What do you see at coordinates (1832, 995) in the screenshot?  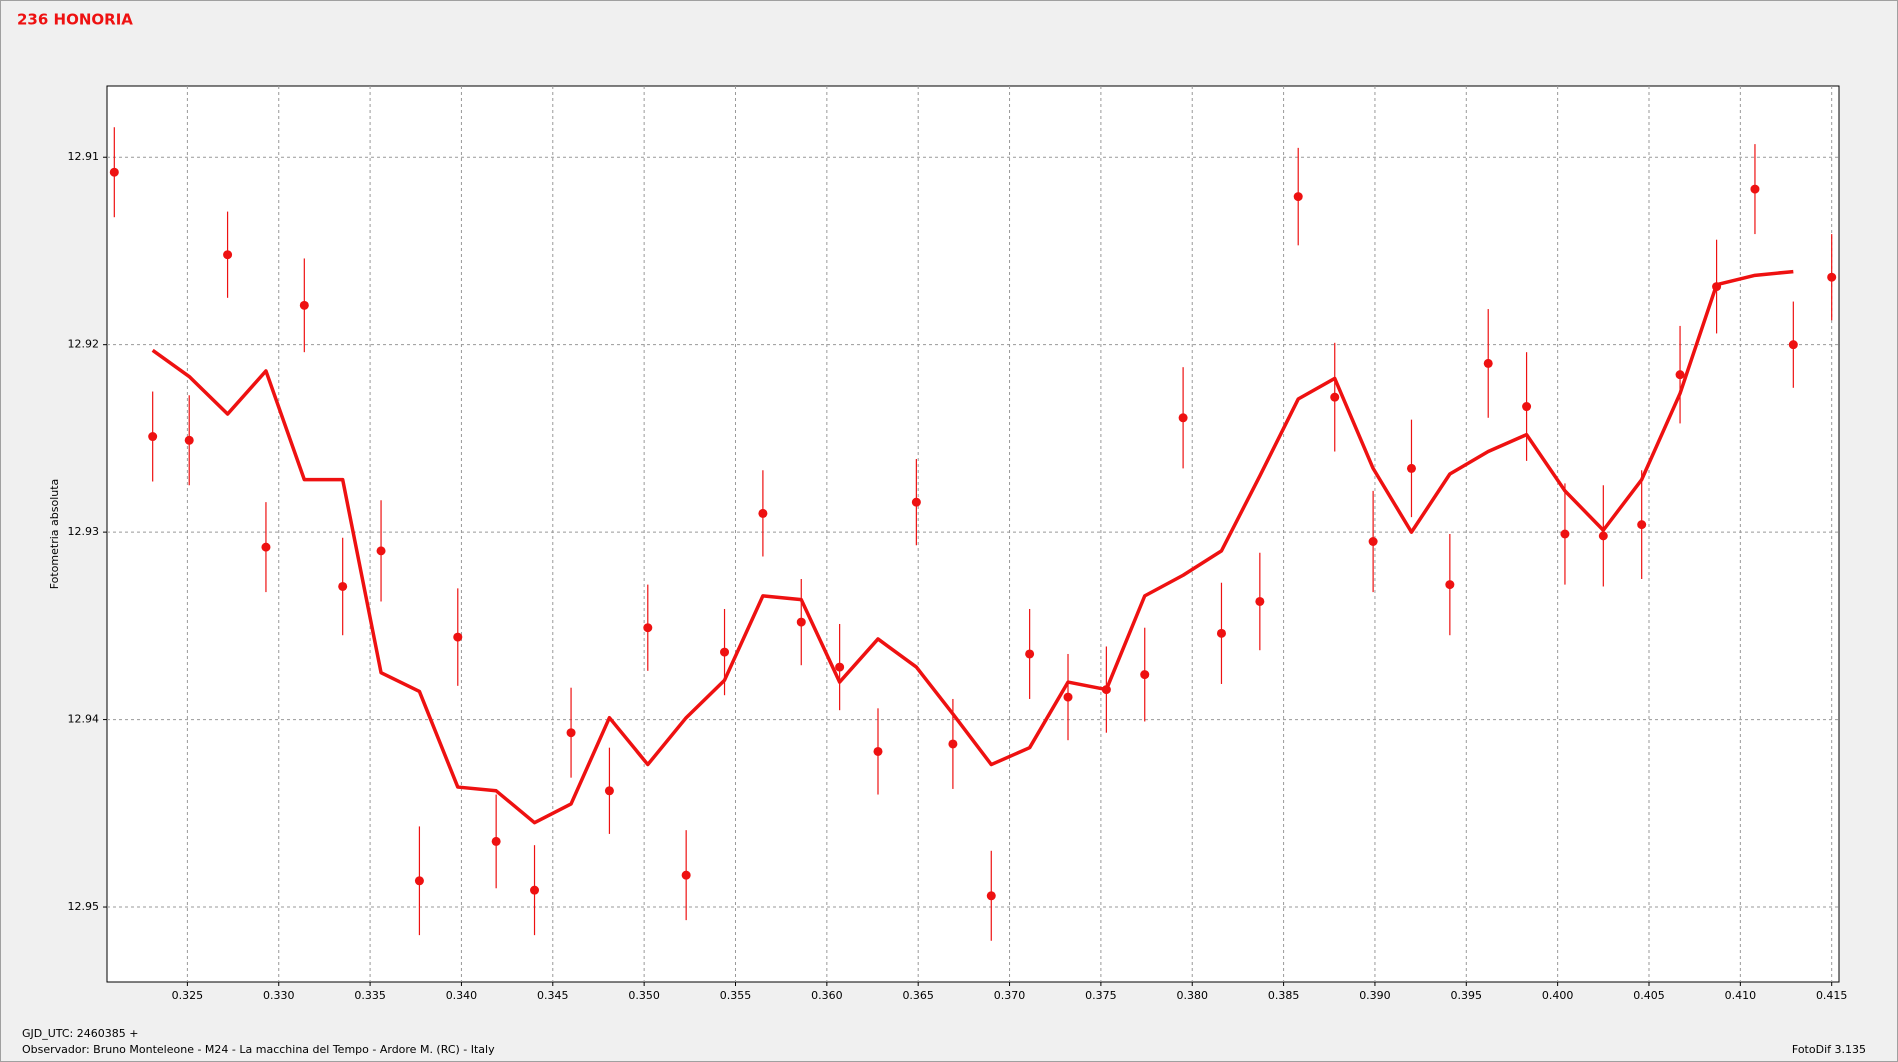 I see `x-tick-label: 0.415` at bounding box center [1832, 995].